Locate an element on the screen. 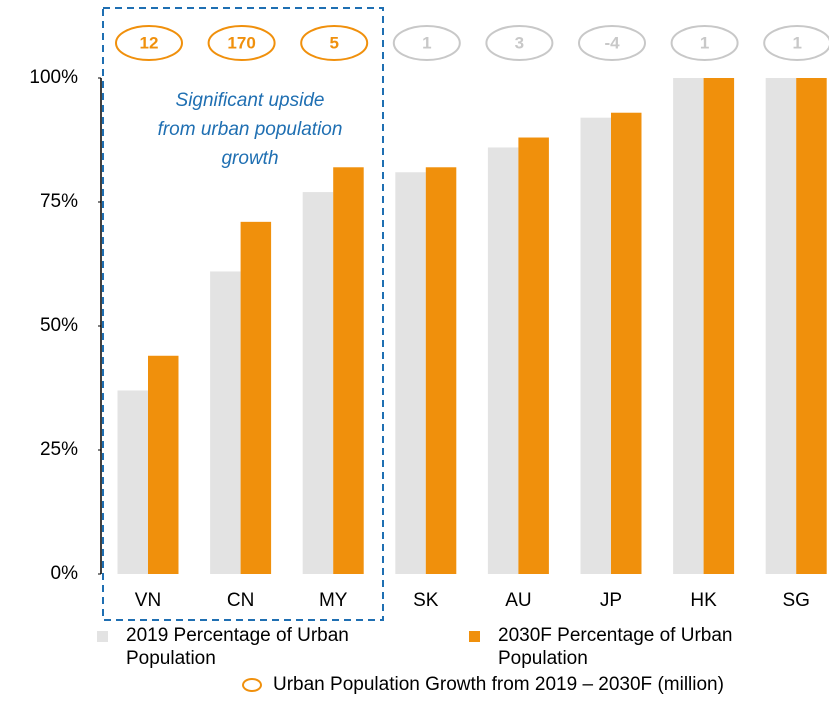  x-tick-label: VN is located at coordinates (148, 600).